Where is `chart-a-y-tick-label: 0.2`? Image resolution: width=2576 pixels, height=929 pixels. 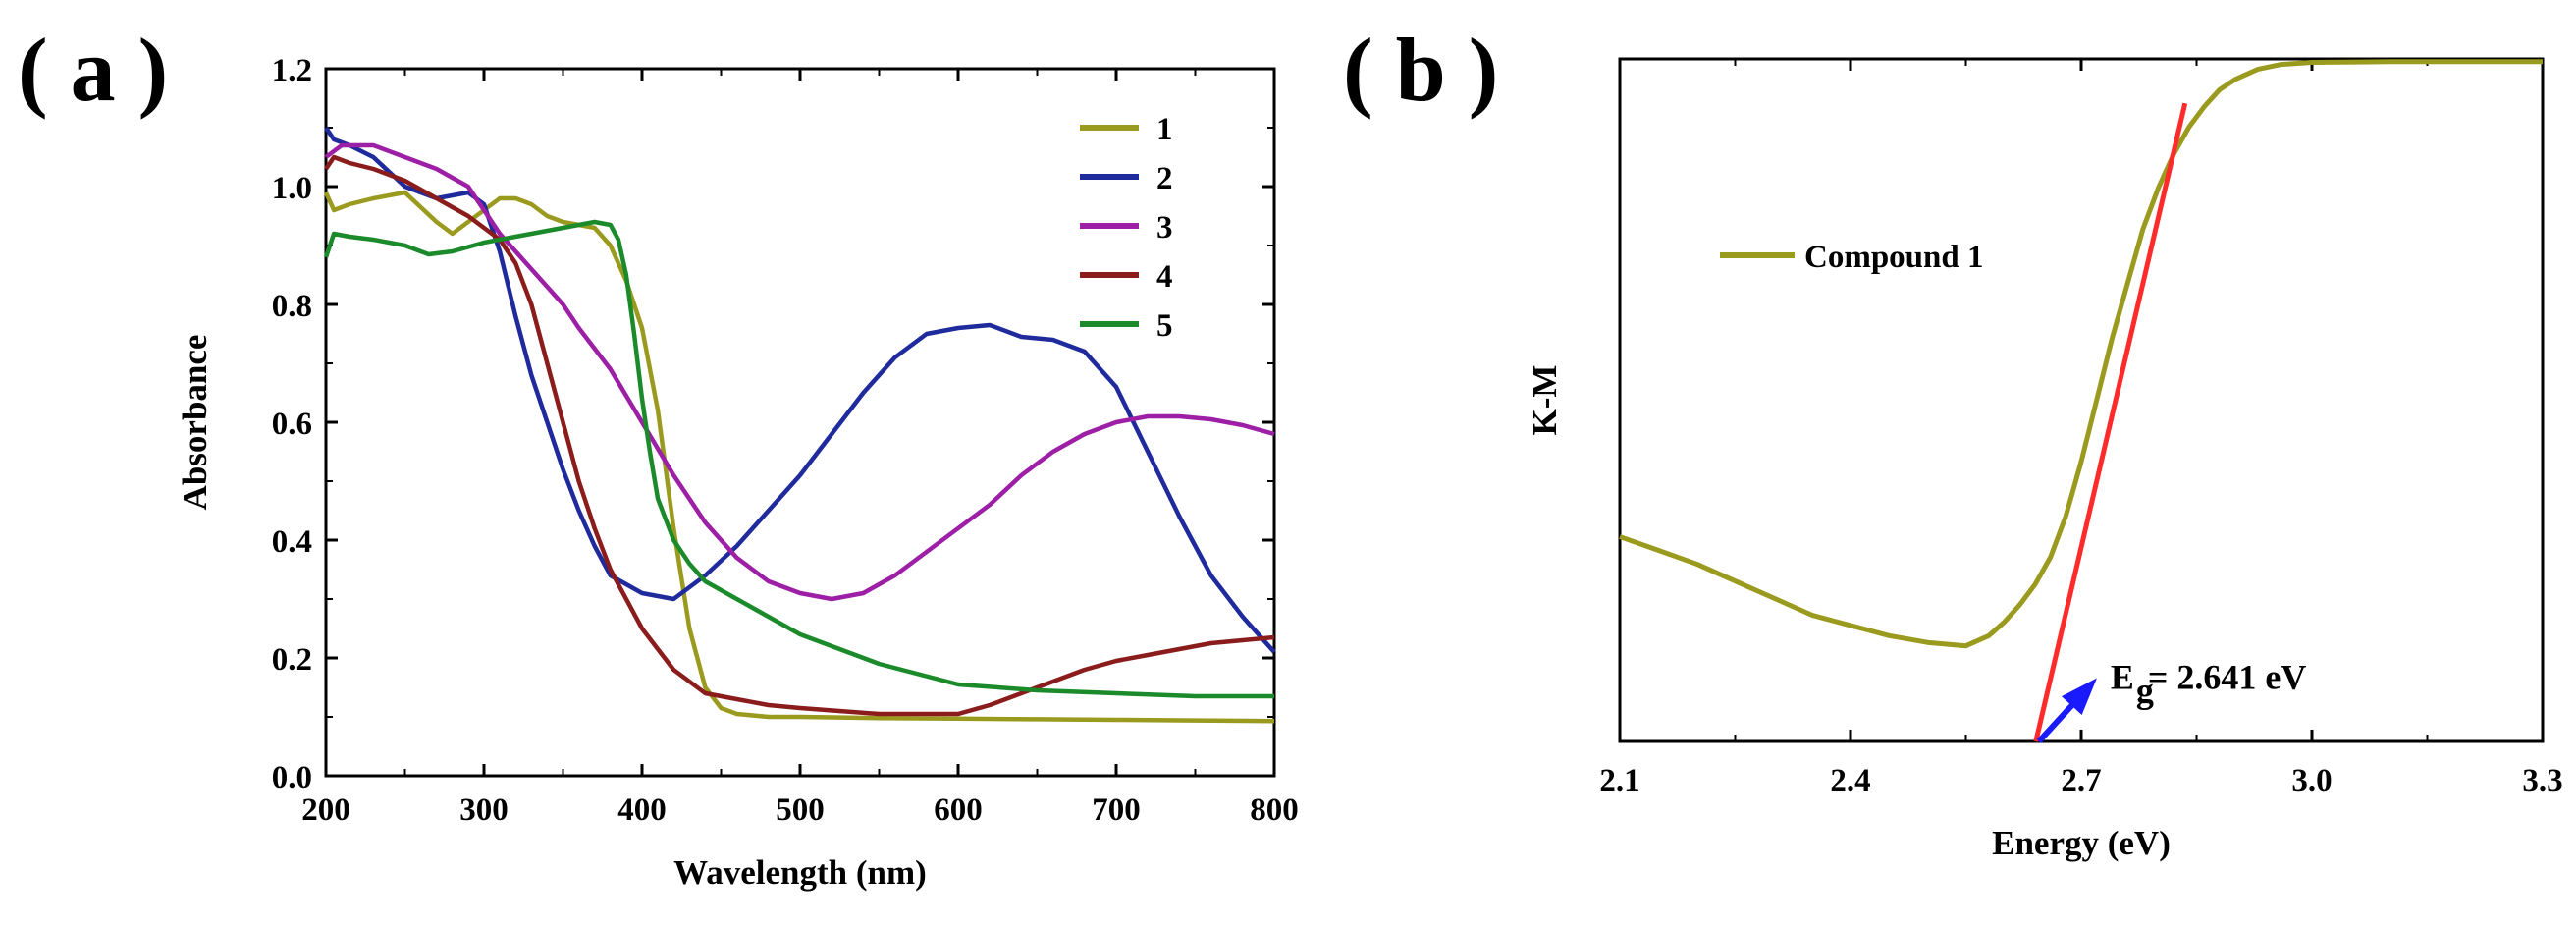
chart-a-y-tick-label: 0.2 is located at coordinates (292, 660).